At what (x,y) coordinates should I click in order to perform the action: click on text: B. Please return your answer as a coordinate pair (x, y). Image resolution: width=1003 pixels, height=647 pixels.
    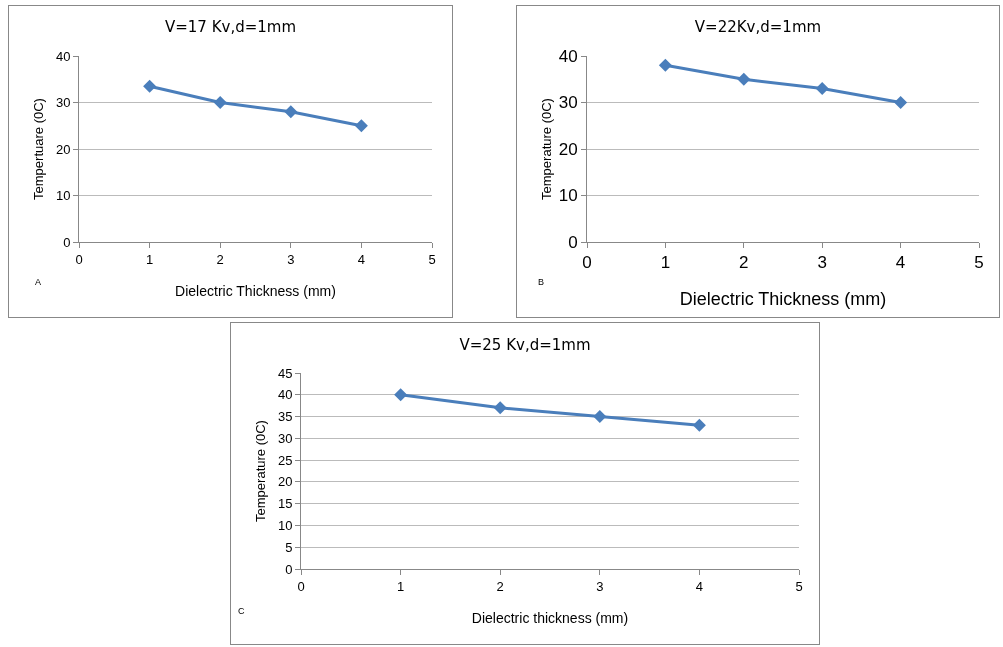
    Looking at the image, I should click on (541, 282).